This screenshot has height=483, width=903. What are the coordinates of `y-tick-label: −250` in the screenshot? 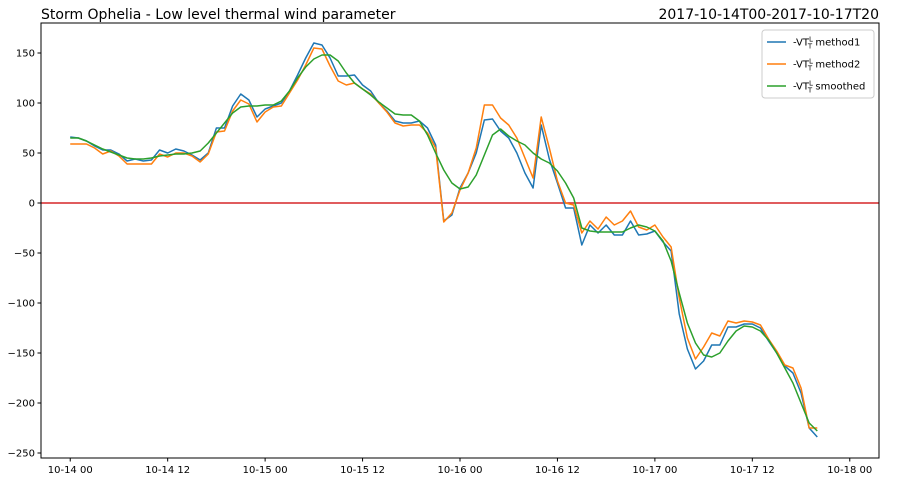 It's located at (21, 454).